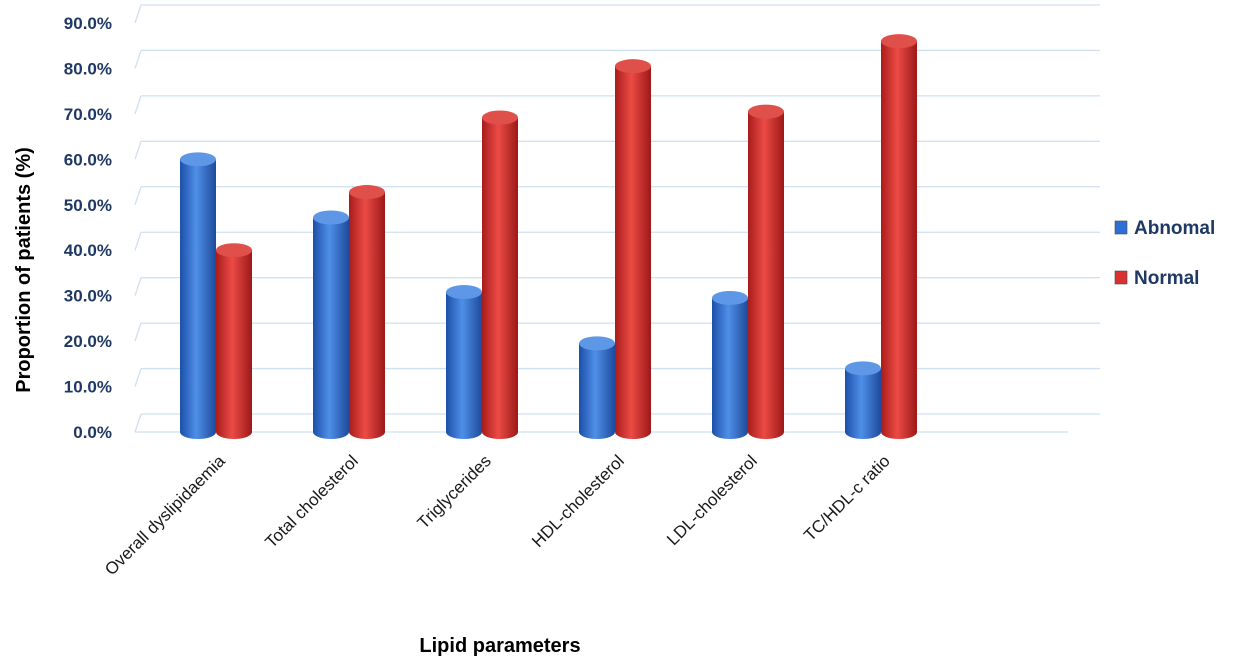  What do you see at coordinates (92, 432) in the screenshot?
I see `y-tick-label: 0.0%` at bounding box center [92, 432].